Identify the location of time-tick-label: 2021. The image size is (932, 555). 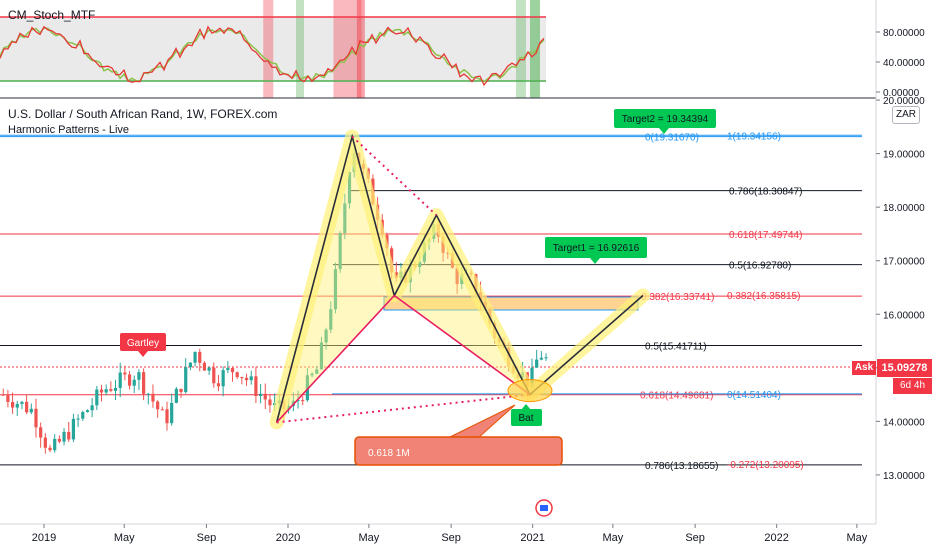
(532, 538).